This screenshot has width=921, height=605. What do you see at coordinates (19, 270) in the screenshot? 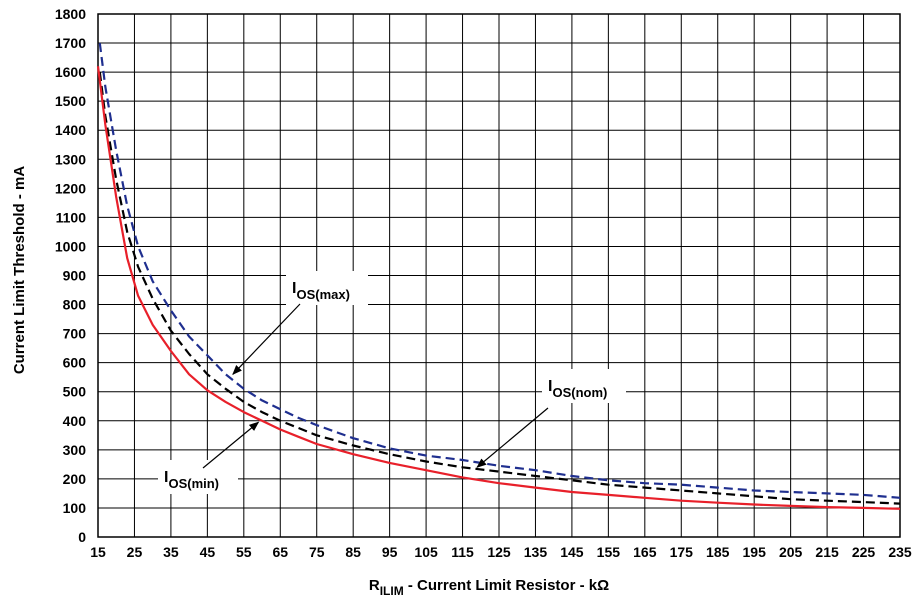
I see `y-axis-title: Current Limit Threshold - mA` at bounding box center [19, 270].